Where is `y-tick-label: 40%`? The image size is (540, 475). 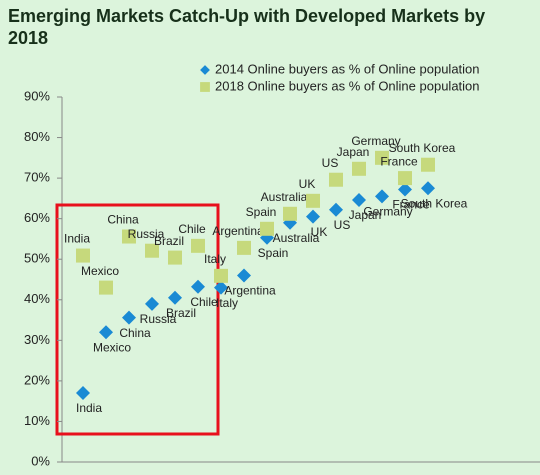
y-tick-label: 40% is located at coordinates (37, 298).